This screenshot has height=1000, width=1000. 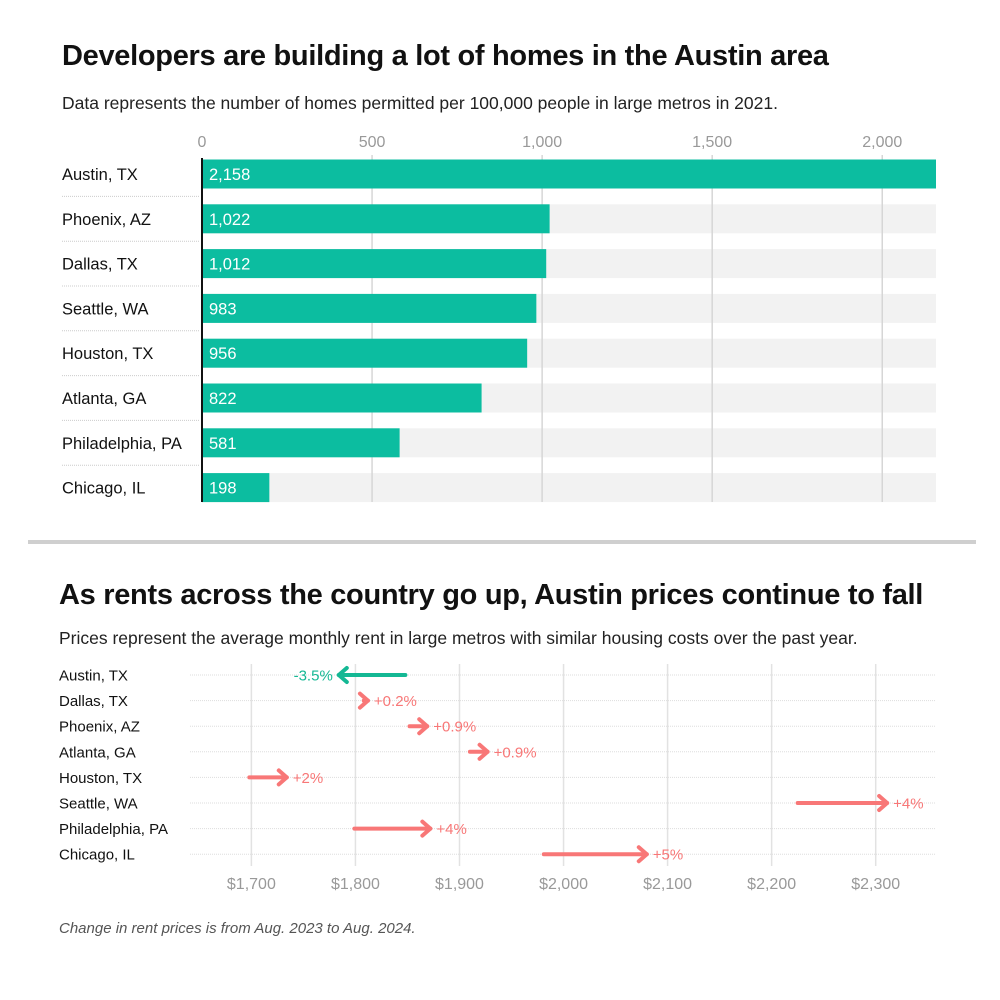 I want to click on change-label: +2%, so click(x=308, y=778).